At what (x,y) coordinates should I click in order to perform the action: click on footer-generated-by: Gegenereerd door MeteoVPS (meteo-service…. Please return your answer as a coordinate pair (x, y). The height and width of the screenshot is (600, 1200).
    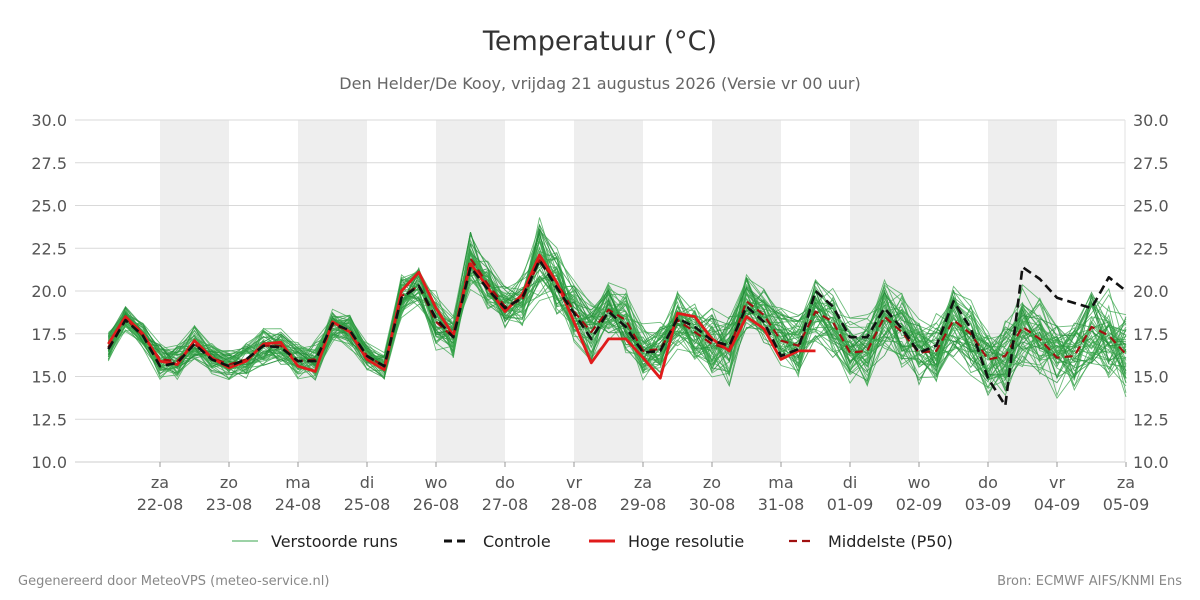
    Looking at the image, I should click on (173, 581).